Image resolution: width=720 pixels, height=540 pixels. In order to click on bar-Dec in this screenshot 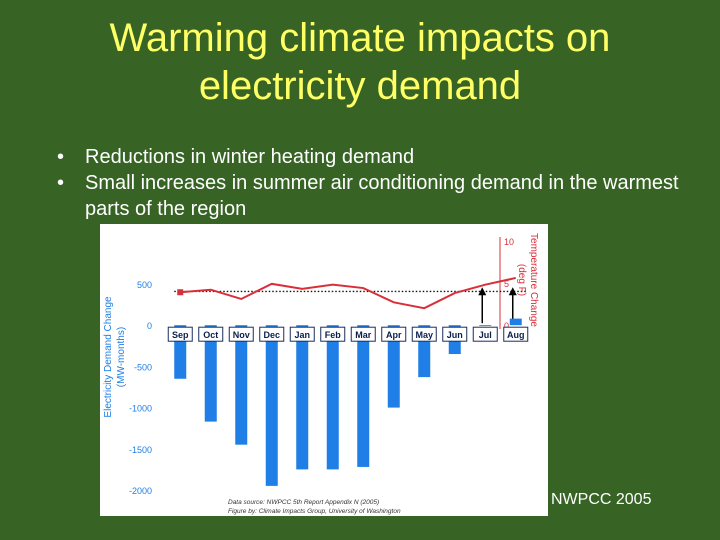, I will do `click(271, 405)`.